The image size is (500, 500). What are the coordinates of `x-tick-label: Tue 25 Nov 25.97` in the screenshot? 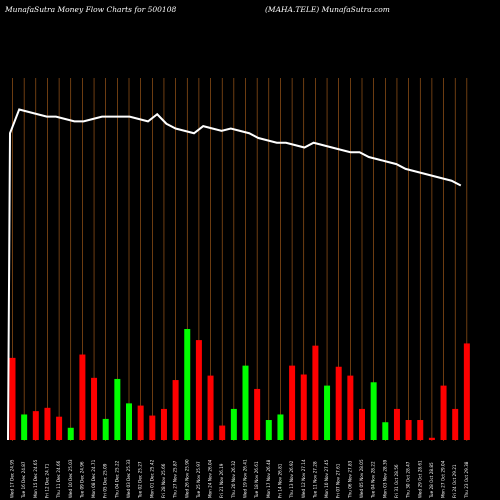 It's located at (198, 480).